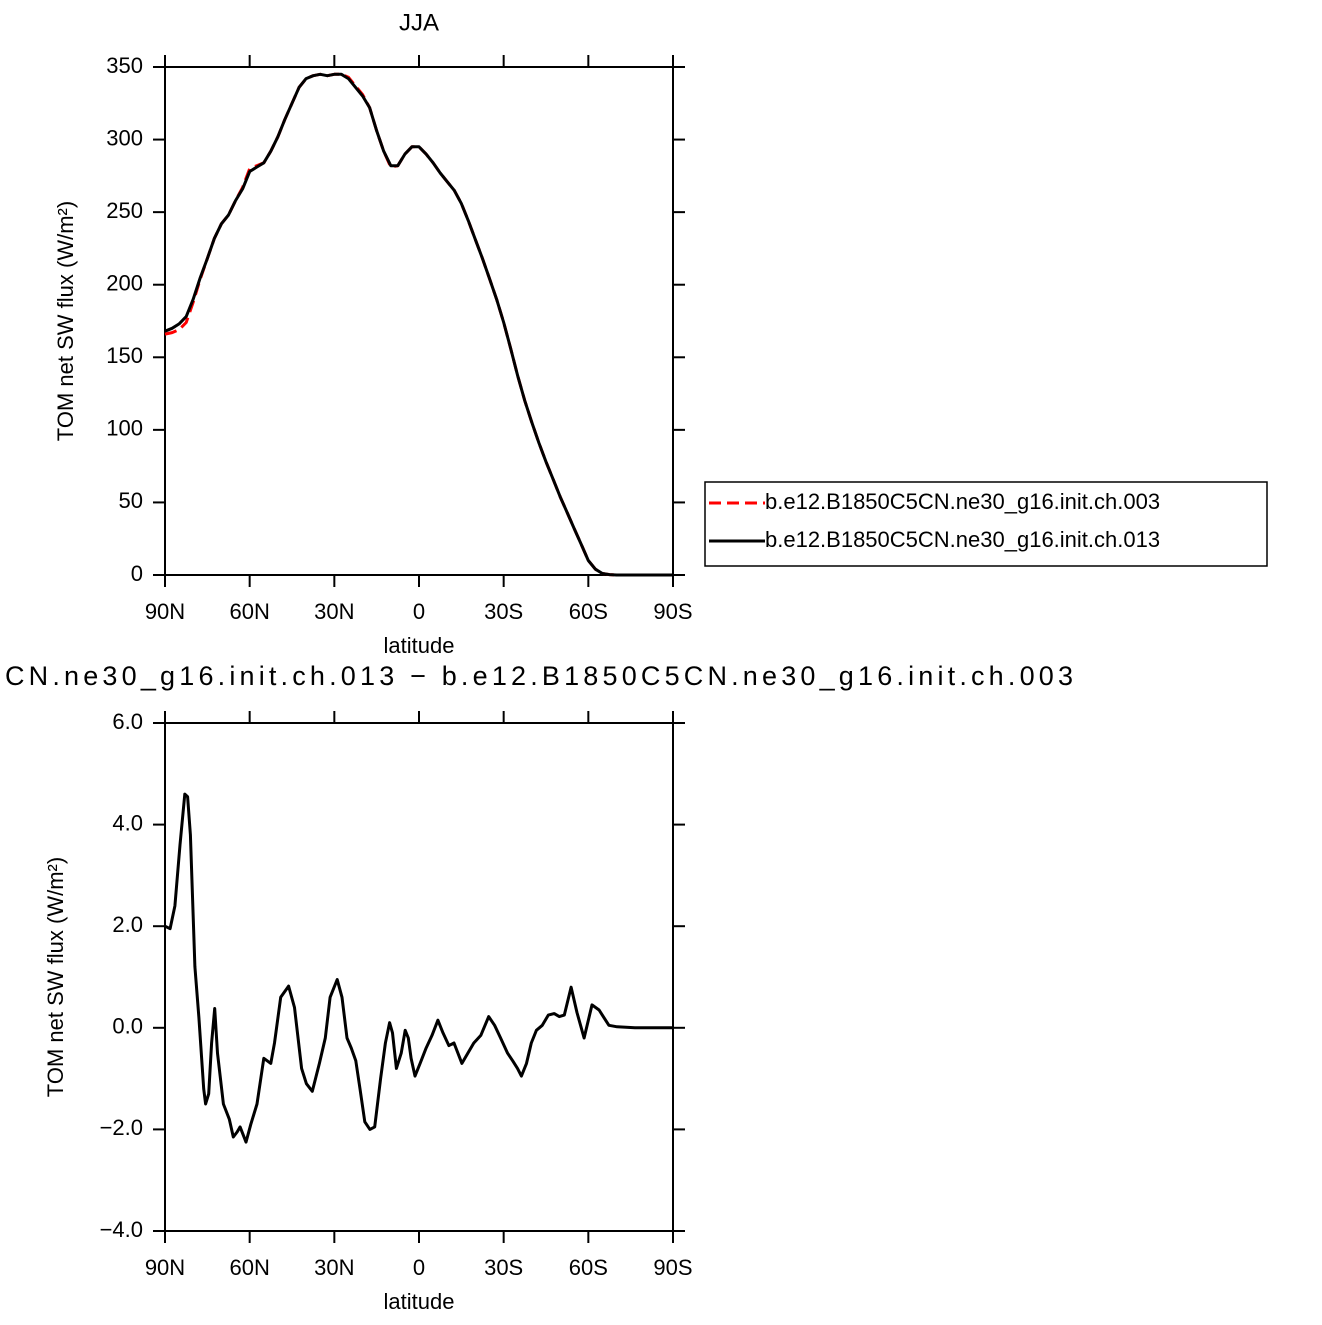 The height and width of the screenshot is (1325, 1322). Describe the element at coordinates (121, 1229) in the screenshot. I see `y-tick-label: −4.0` at that location.